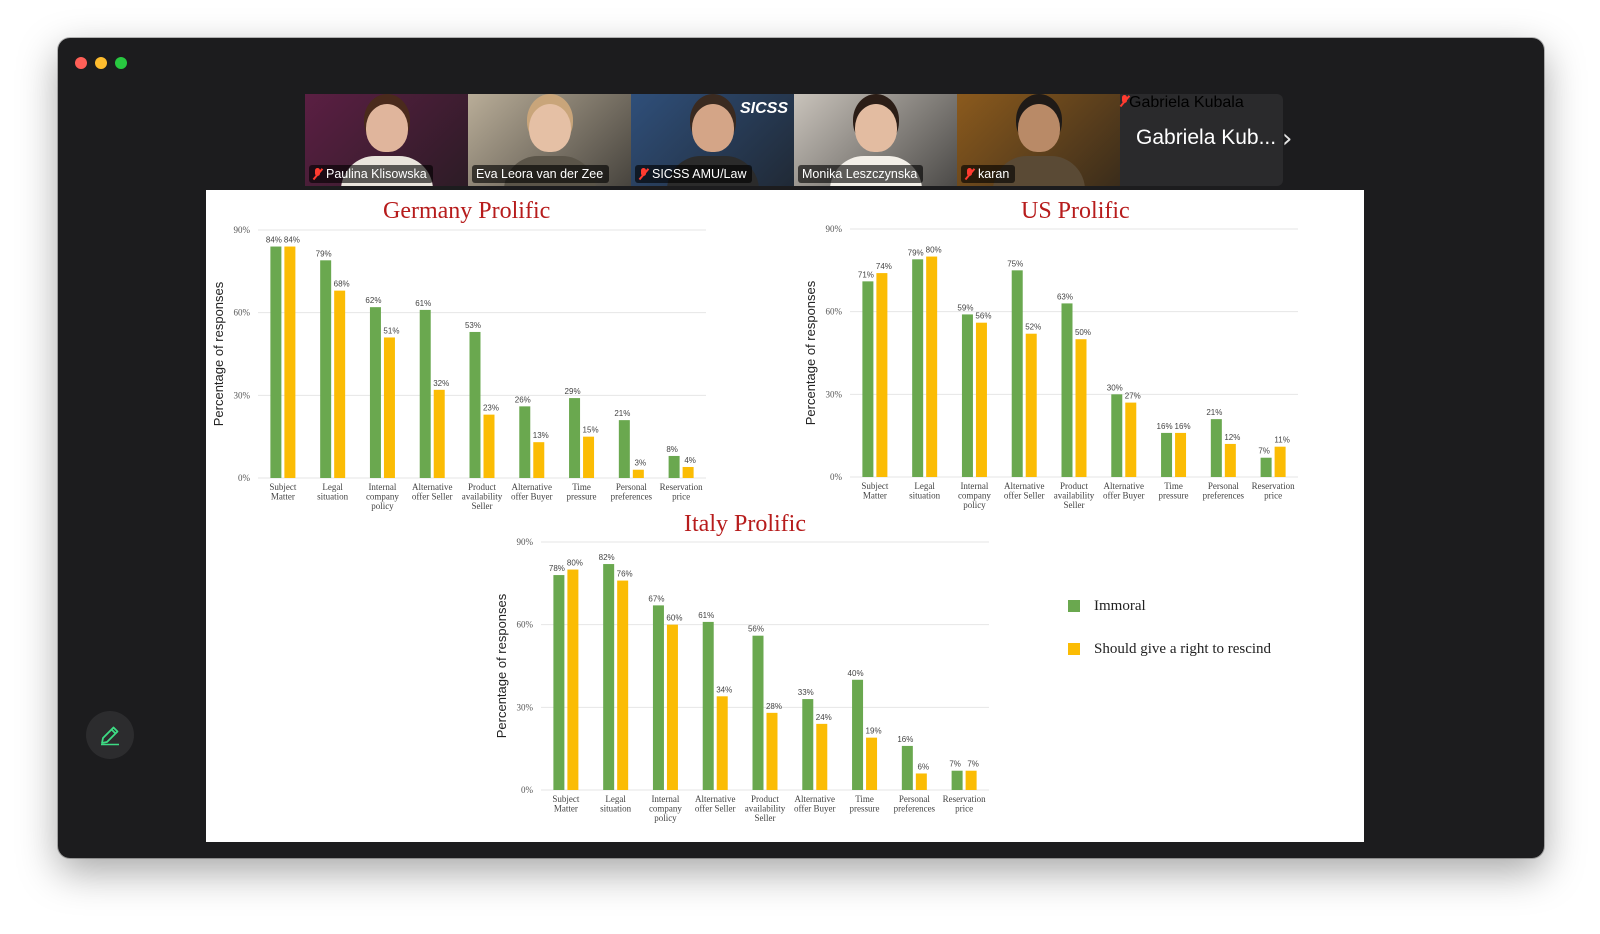 Image resolution: width=1600 pixels, height=934 pixels. Describe the element at coordinates (674, 618) in the screenshot. I see `data-label: 60%` at that location.